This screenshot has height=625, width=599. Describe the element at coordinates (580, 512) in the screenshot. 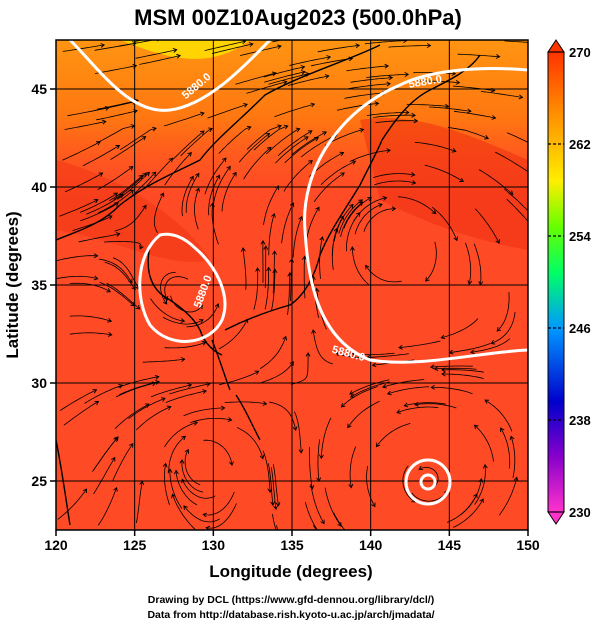

I see `colorbar-tick-label: 230` at that location.